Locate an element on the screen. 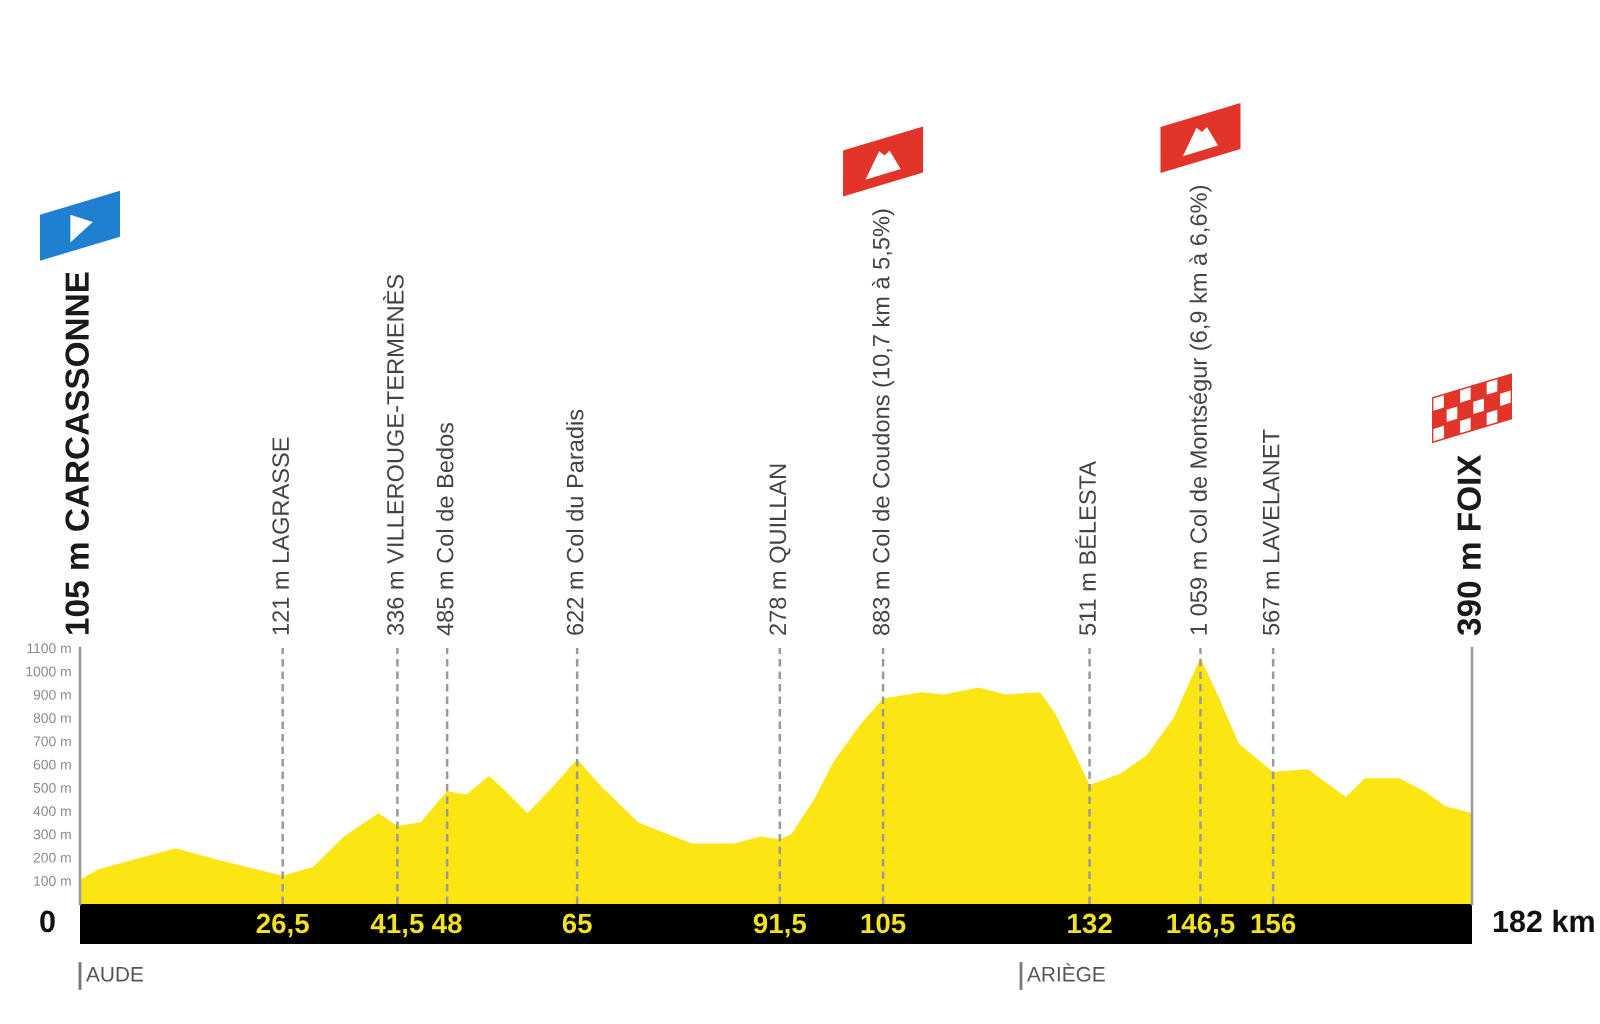 The image size is (1600, 1024). ref-line-label: 622 m Col du Paradis is located at coordinates (575, 522).